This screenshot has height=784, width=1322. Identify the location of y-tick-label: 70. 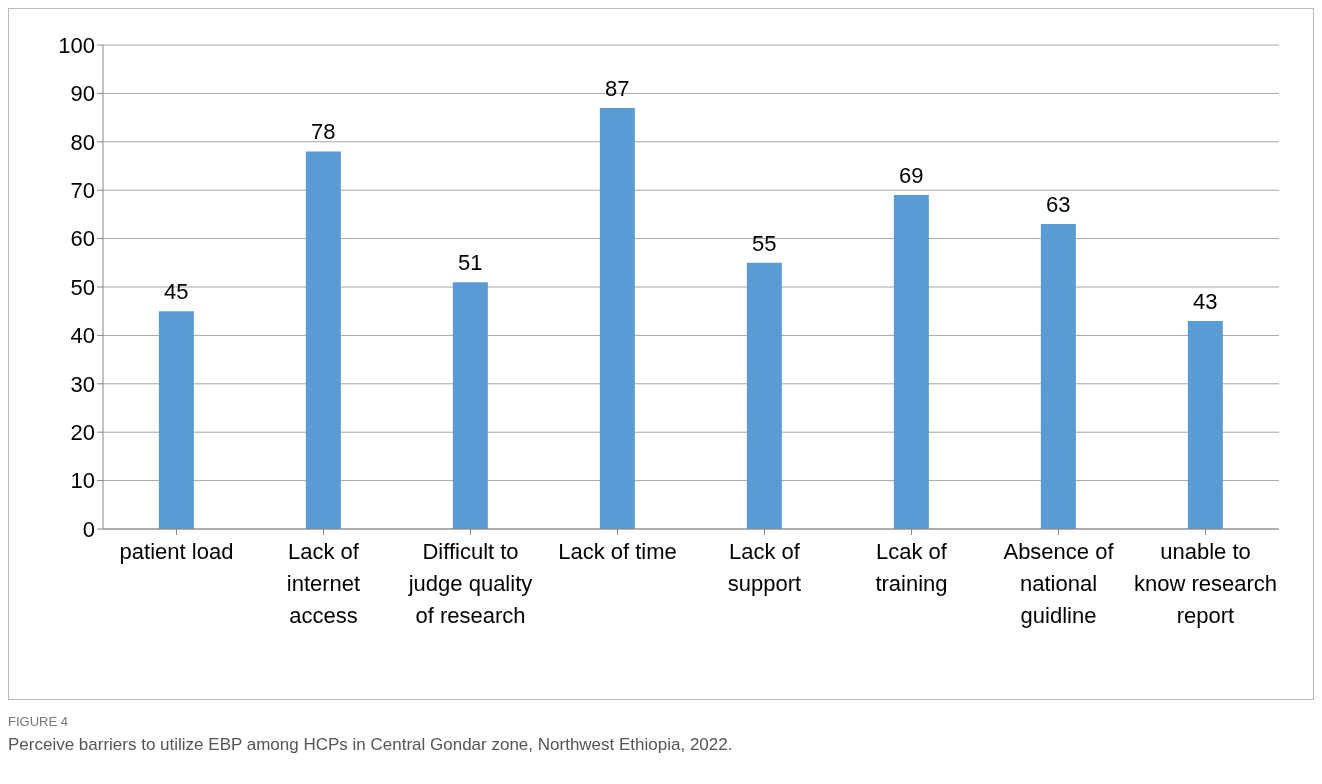
(82, 191).